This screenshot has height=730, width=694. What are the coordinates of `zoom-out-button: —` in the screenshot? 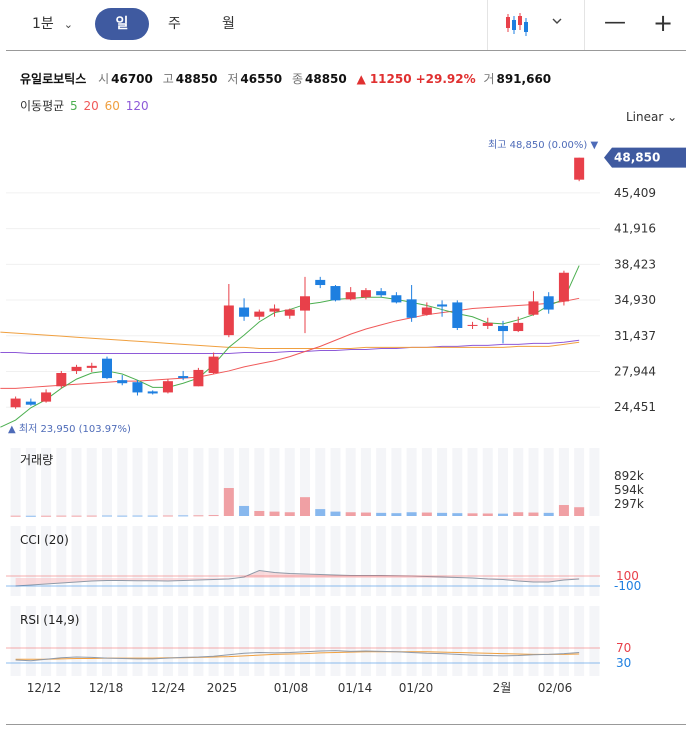 It's located at (615, 22).